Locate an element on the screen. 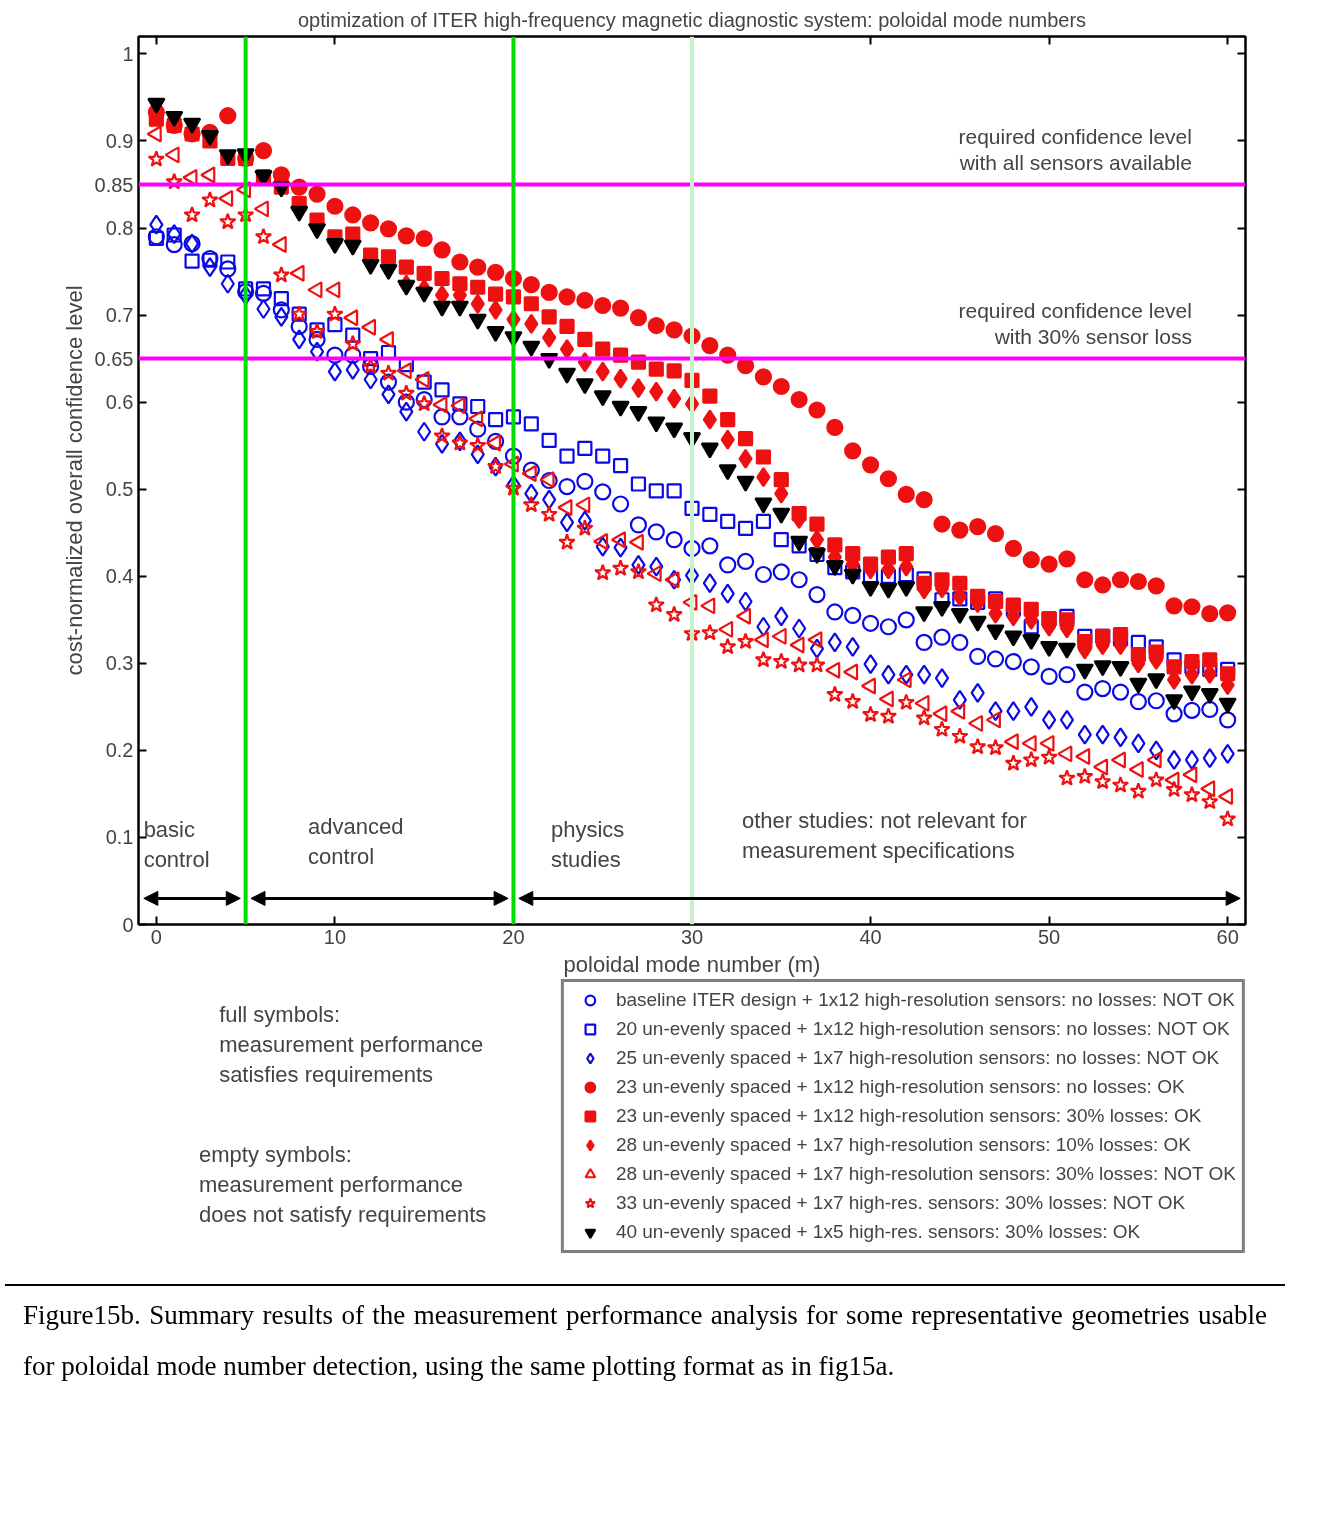  legend-label: baseline ITER design + 1x12 high-resolution sensors: no losses: NOT OK is located at coordinates (925, 1000).